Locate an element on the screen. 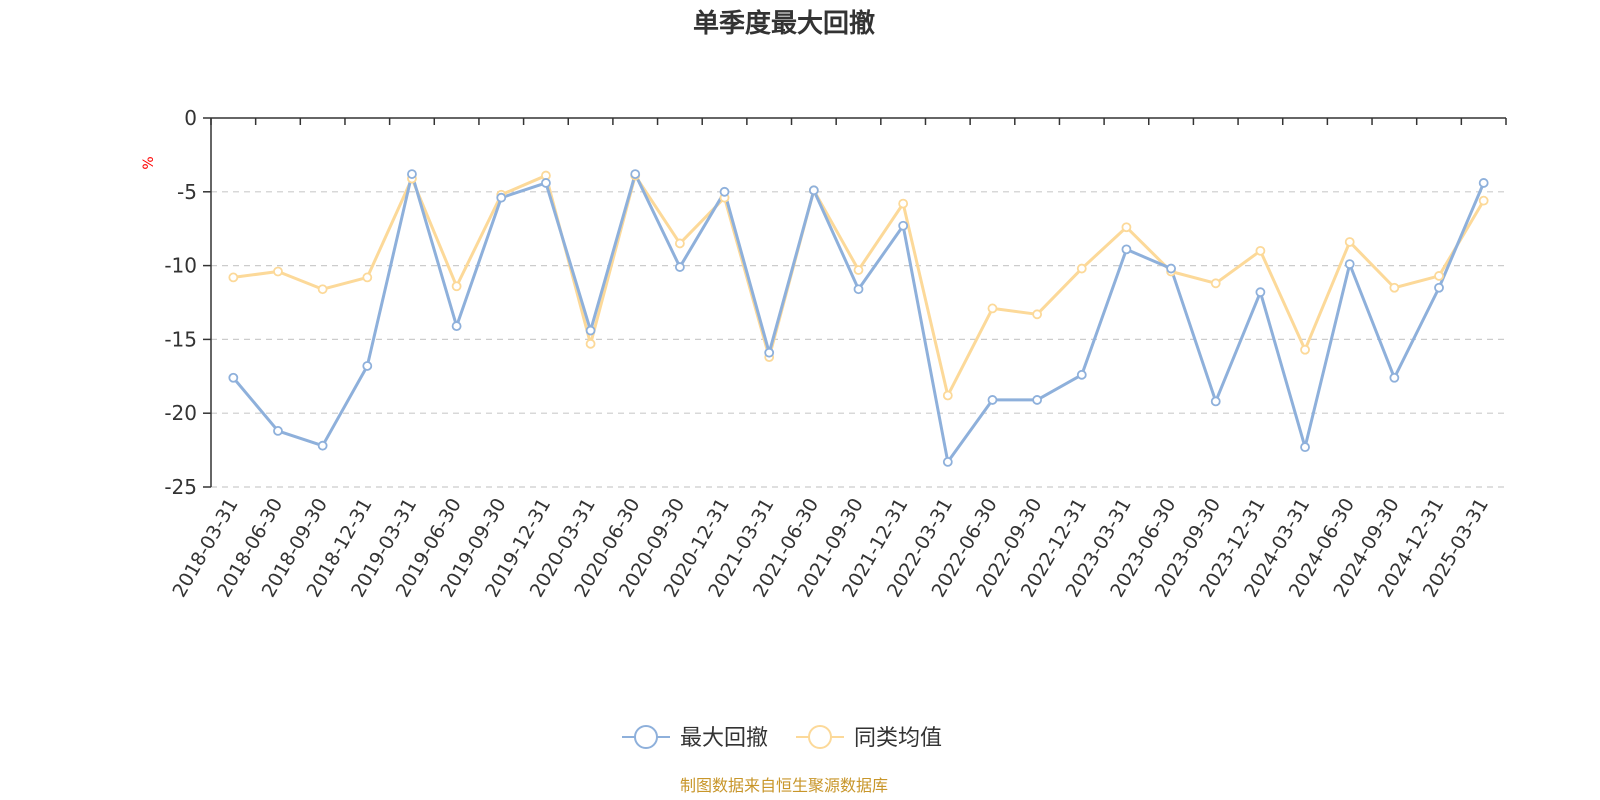 This screenshot has height=800, width=1600. y-tick-label: -10 is located at coordinates (180, 266).